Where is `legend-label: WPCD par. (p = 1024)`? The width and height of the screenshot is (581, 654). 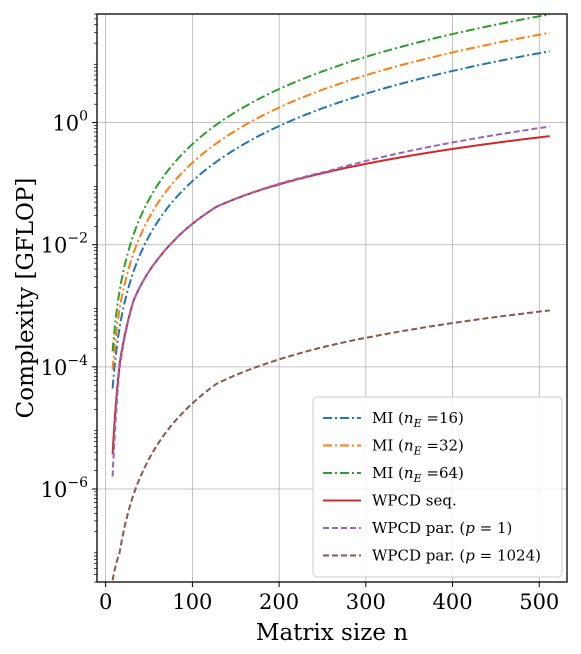 legend-label: WPCD par. (p = 1024) is located at coordinates (456, 556).